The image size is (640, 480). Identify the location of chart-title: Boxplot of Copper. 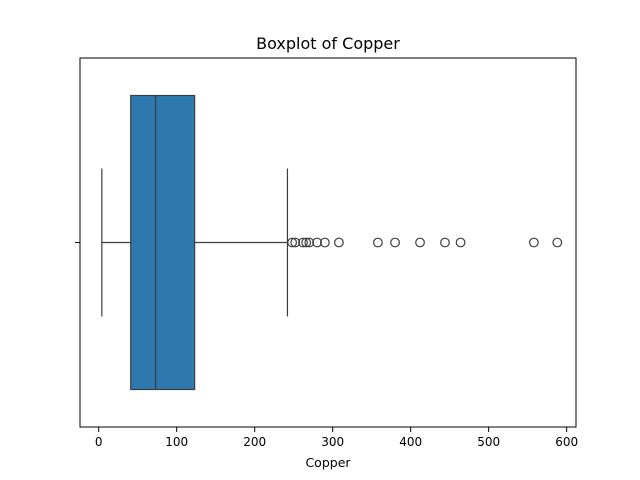
(328, 43).